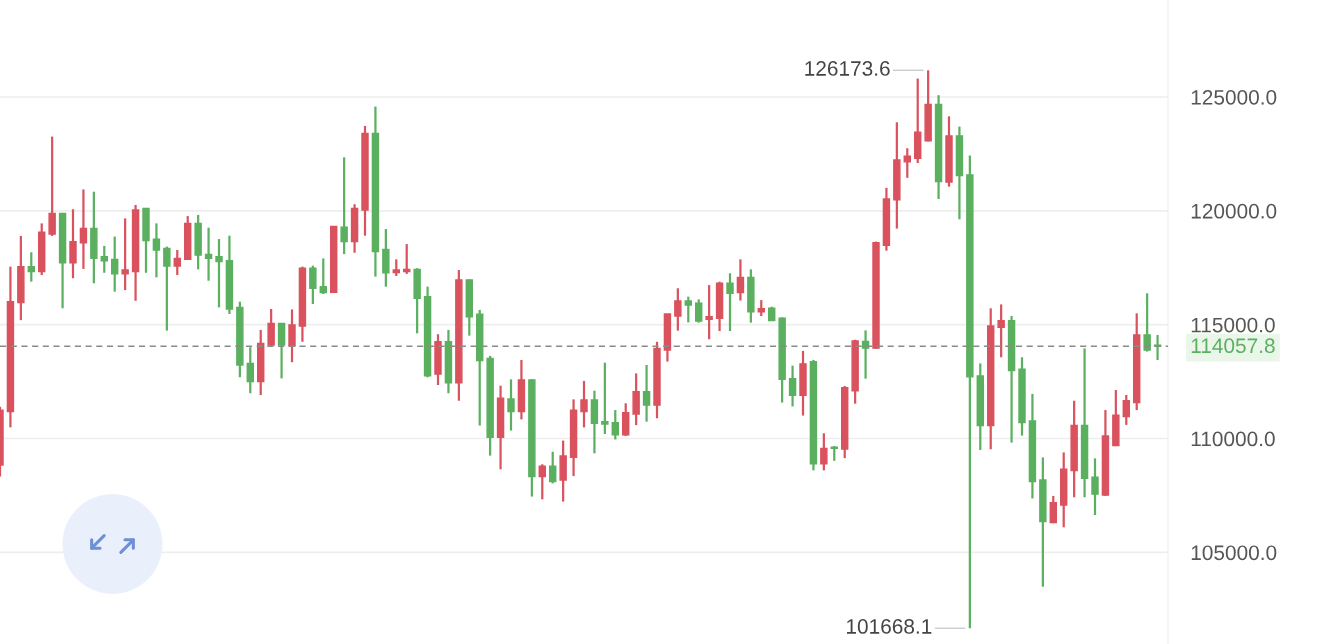 This screenshot has width=1320, height=644. Describe the element at coordinates (1233, 439) in the screenshot. I see `y-tick-label: 110000.0` at that location.